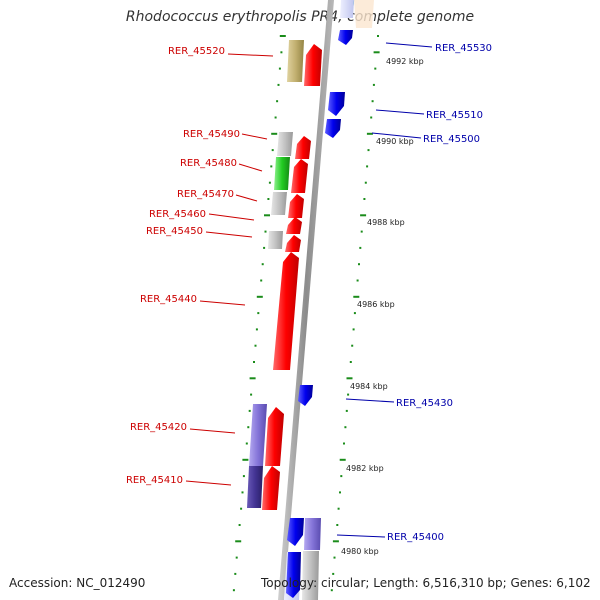 The image size is (600, 600). Describe the element at coordinates (174, 231) in the screenshot. I see `gene-label-rer-45450: RER_45450` at that location.